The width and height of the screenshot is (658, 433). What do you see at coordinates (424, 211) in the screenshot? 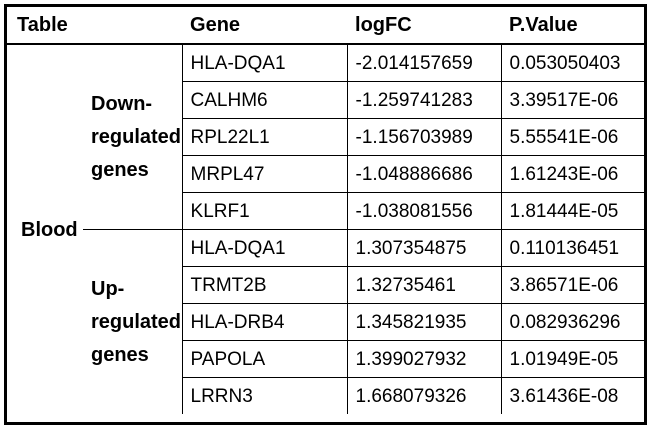
I see `logfc-cell: -1.038081556` at bounding box center [424, 211].